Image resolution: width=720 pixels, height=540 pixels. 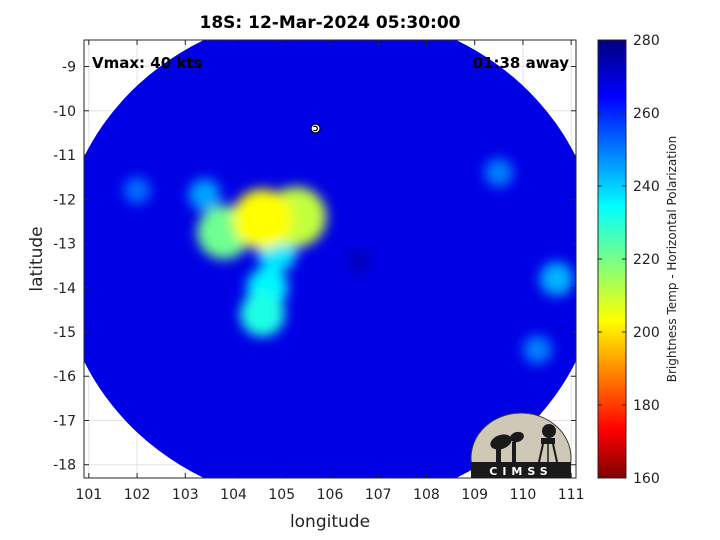 I want to click on x-tick-label: 107, so click(x=378, y=495).